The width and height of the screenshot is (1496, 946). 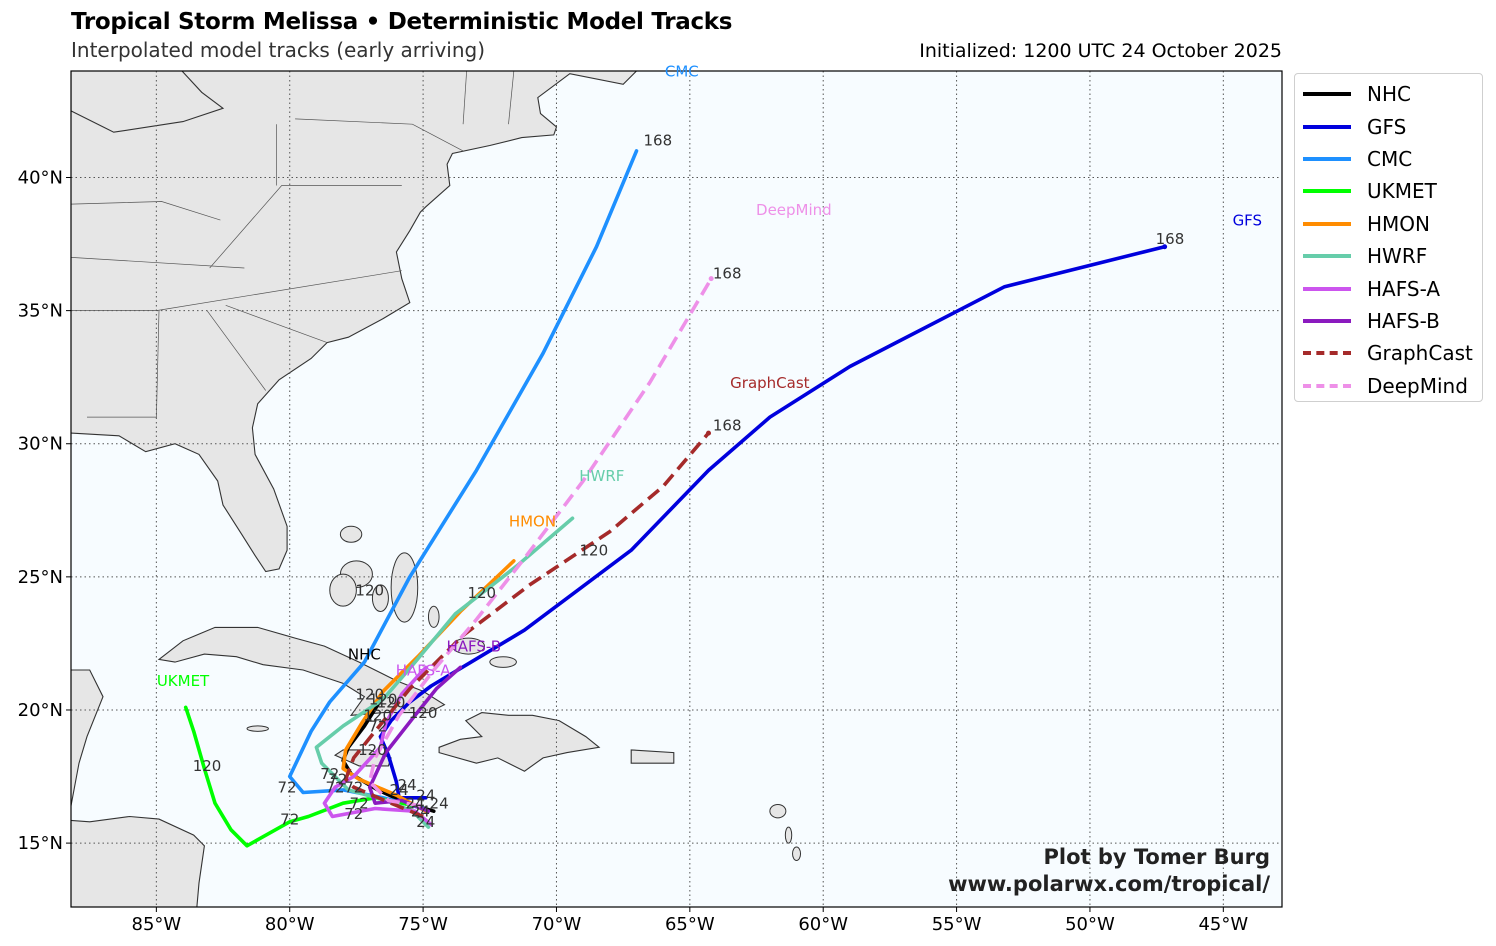 I want to click on legend-item-hafs-a: HAFS-A, so click(x=1388, y=288).